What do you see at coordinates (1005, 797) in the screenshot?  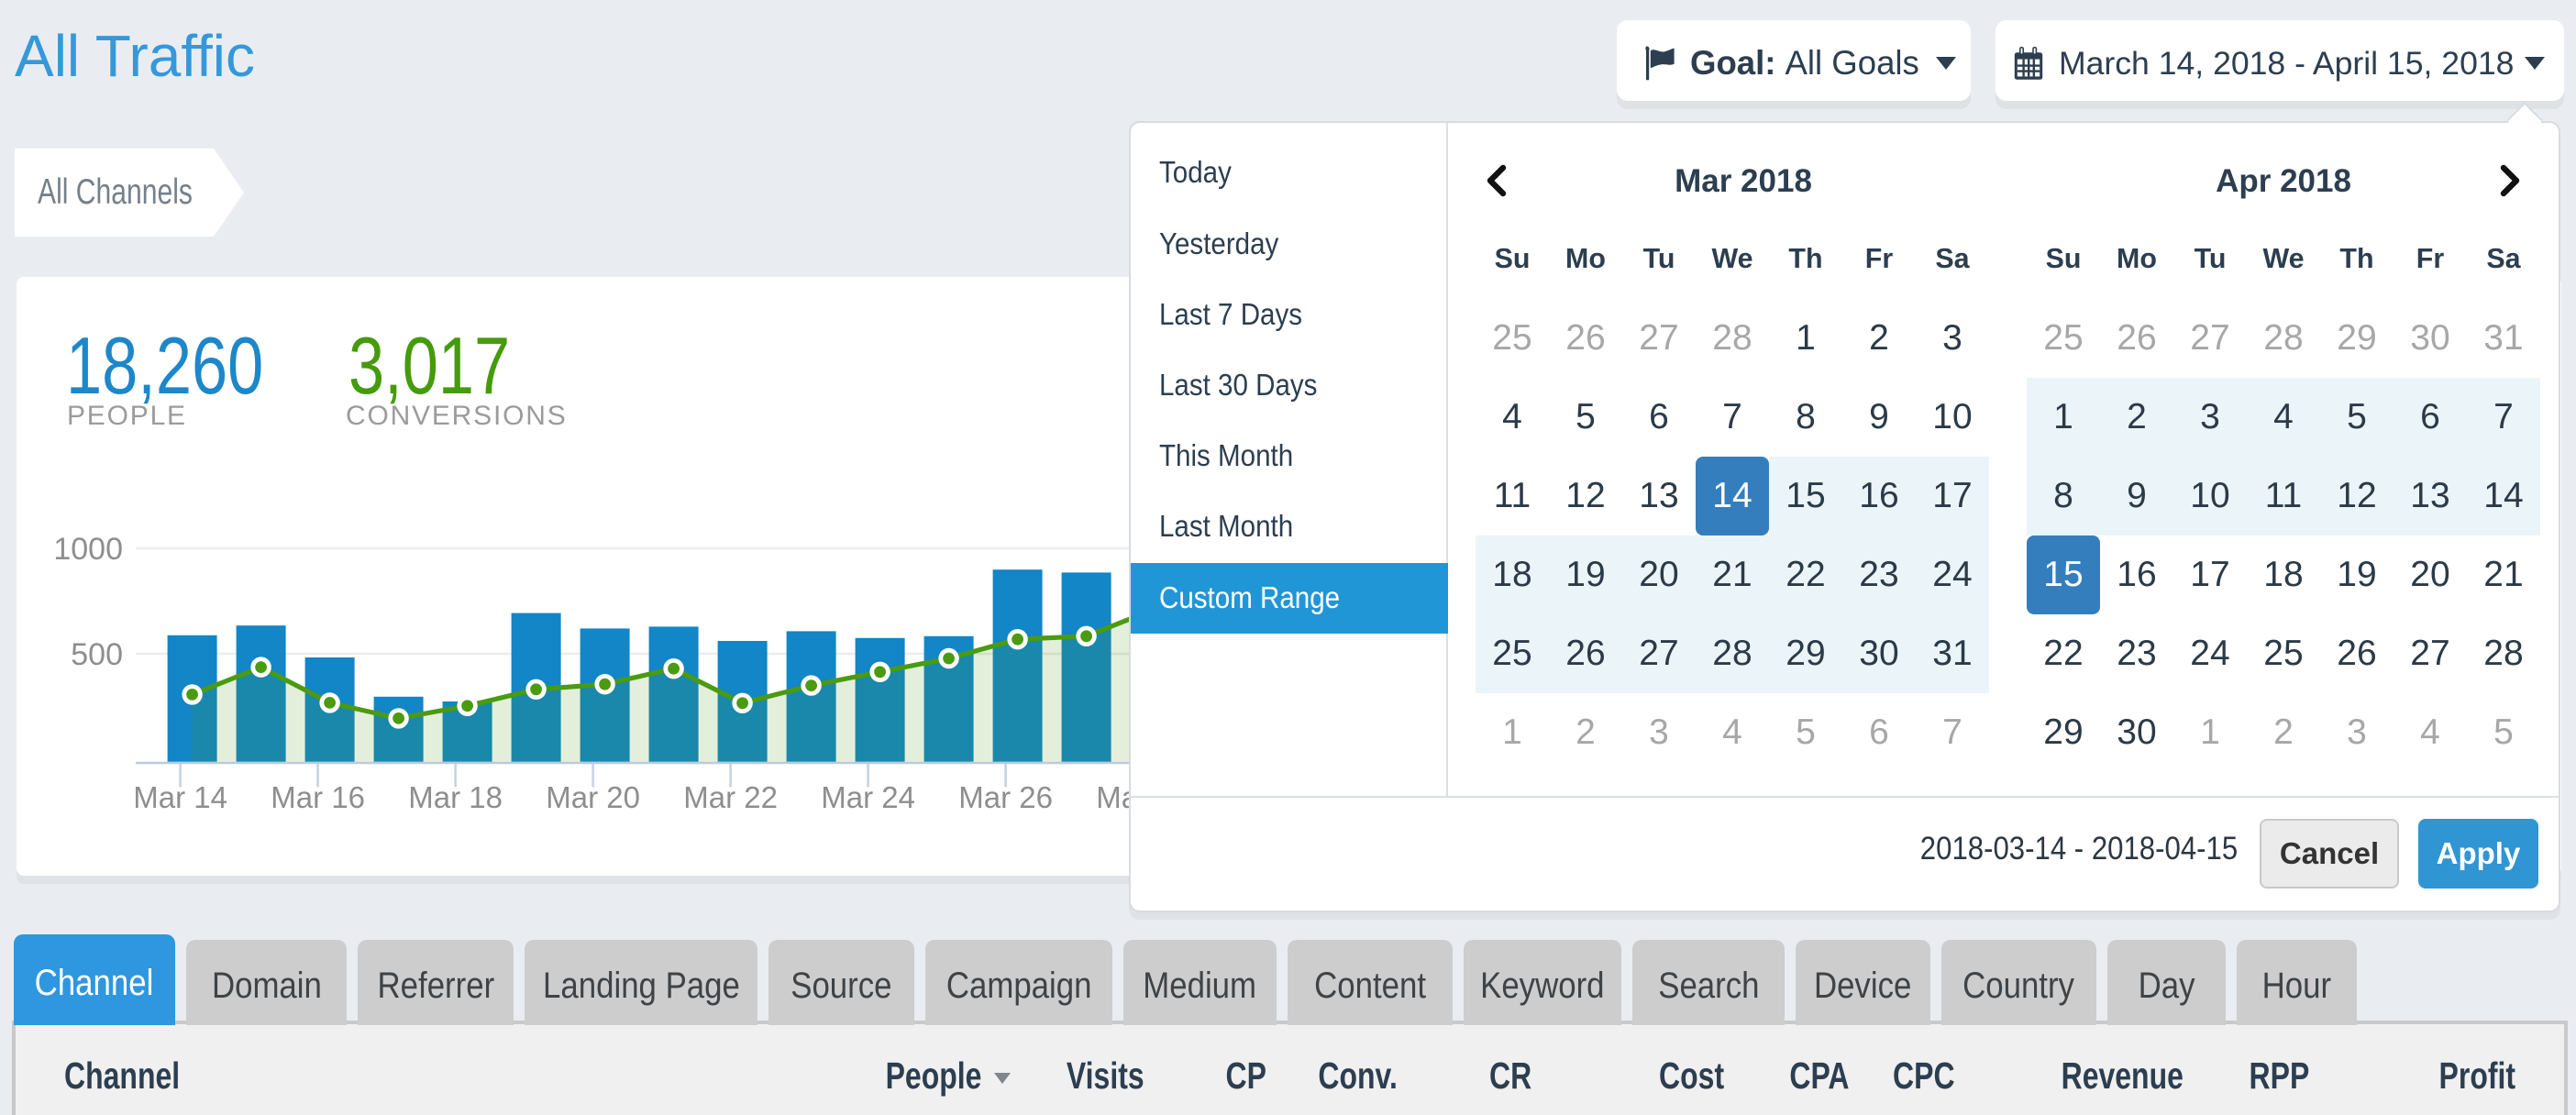 I see `svg-text: Mar 26` at bounding box center [1005, 797].